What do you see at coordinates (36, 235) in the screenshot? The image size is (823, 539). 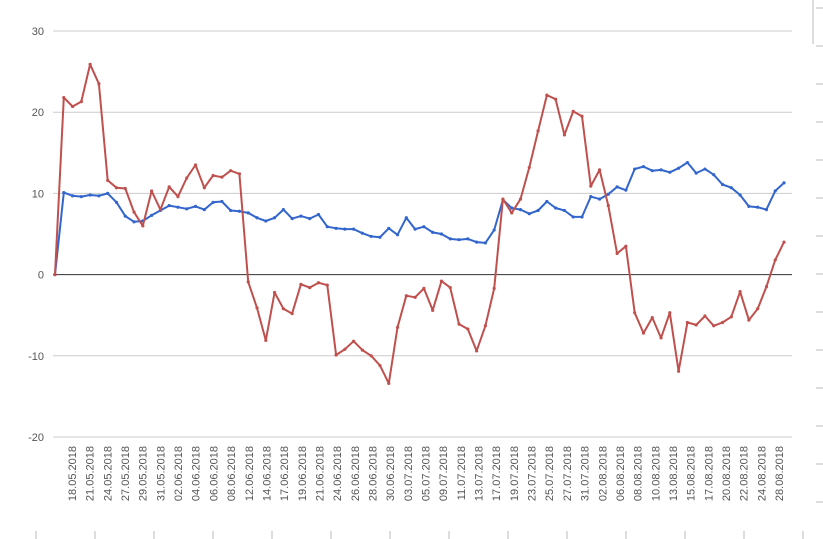 I see `y-axis-ticks: -20 -10 0 10 20 30` at bounding box center [36, 235].